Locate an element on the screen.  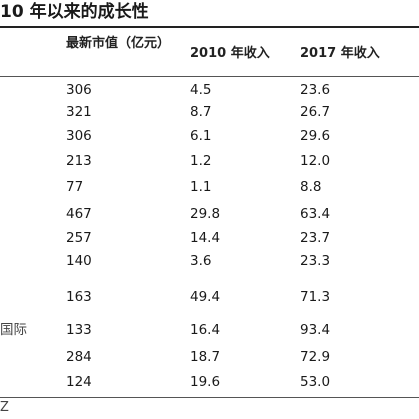
row-revenue-2010: 29.8 is located at coordinates (205, 214).